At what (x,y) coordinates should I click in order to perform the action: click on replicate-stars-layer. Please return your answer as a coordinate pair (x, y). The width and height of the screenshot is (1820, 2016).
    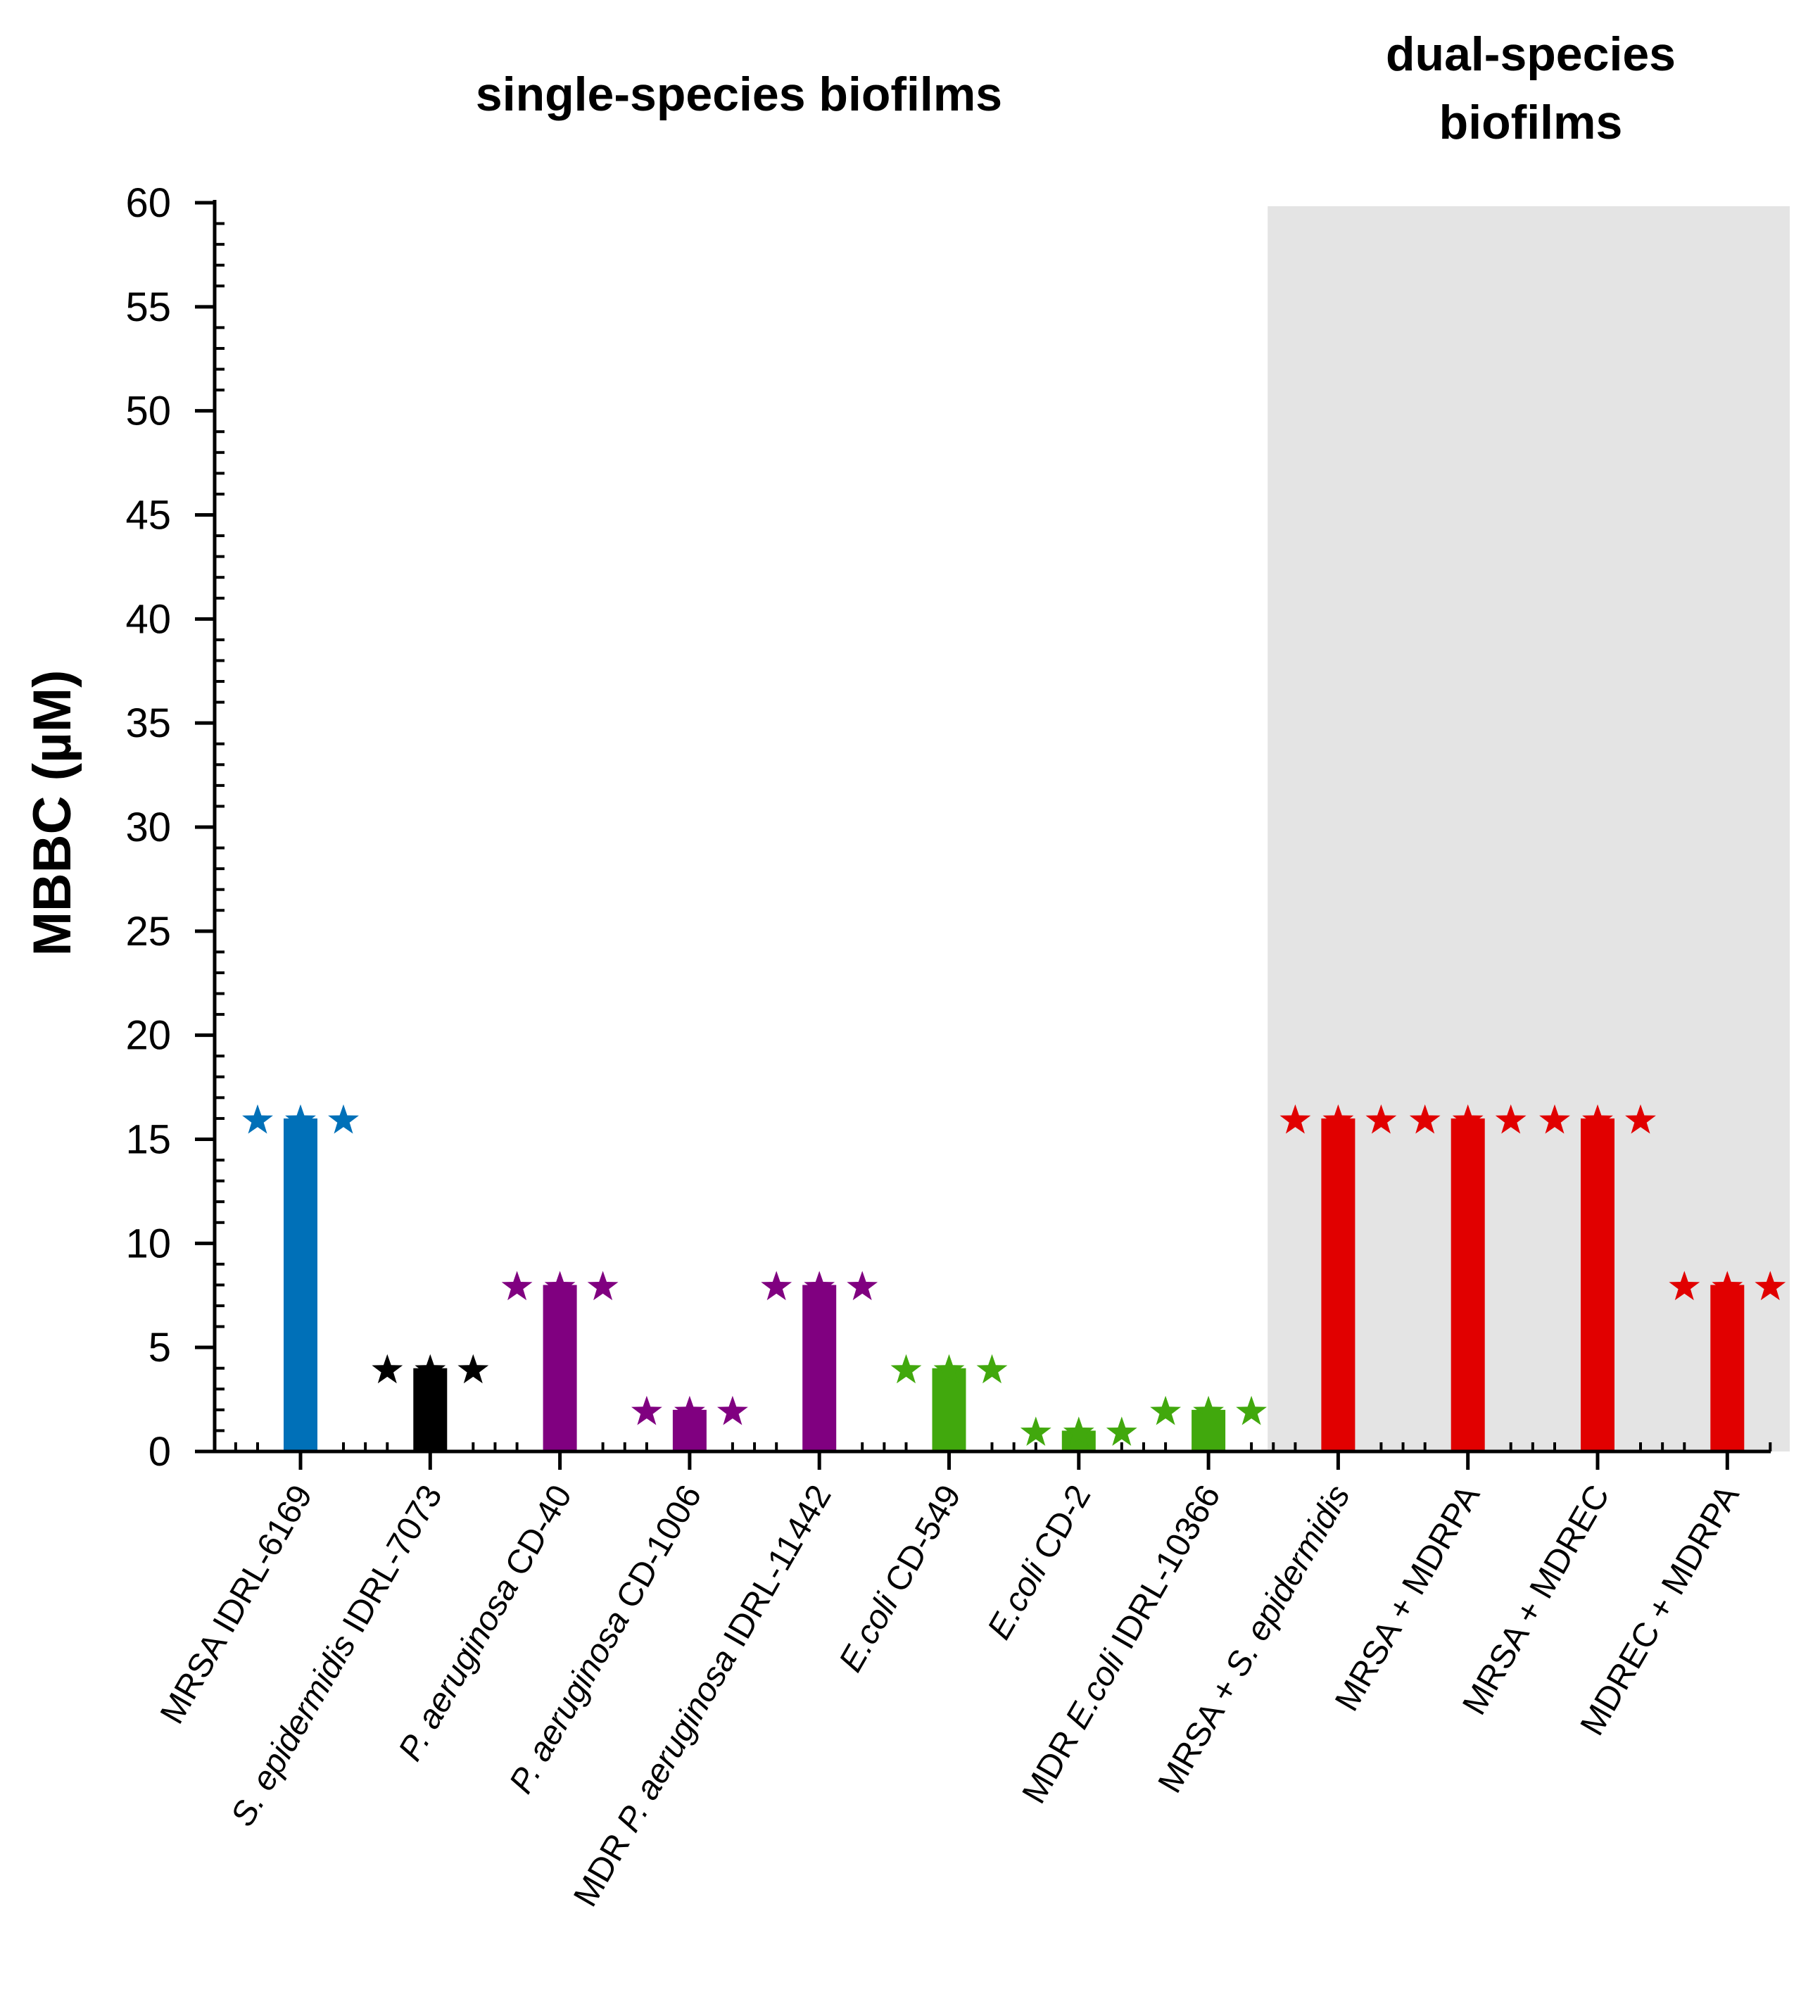
    Looking at the image, I should click on (1014, 1275).